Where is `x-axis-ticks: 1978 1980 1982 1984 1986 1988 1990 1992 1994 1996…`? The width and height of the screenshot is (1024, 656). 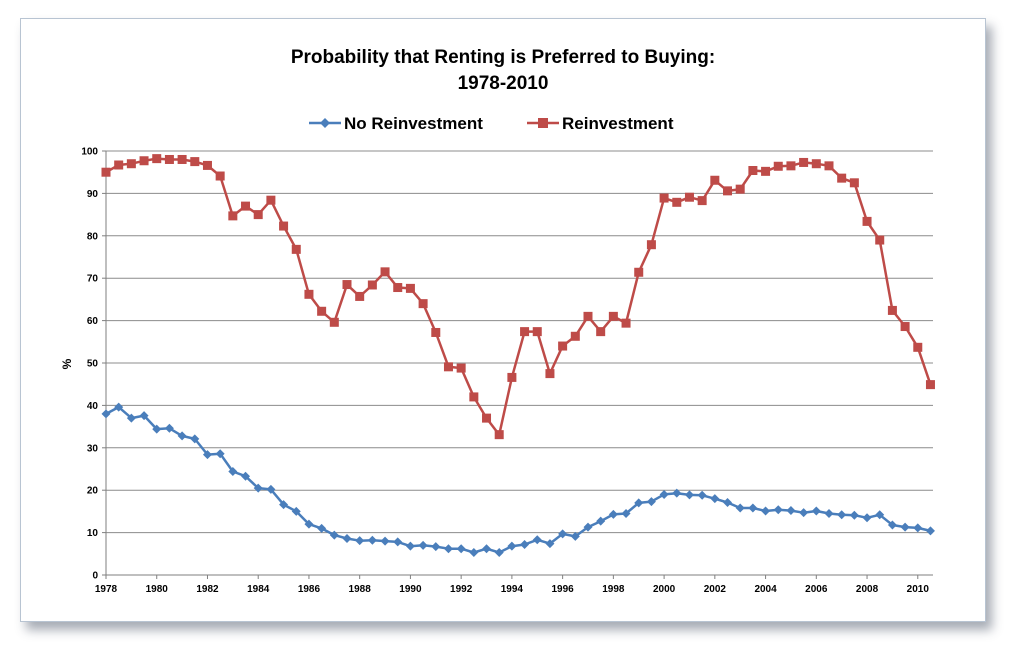
x-axis-ticks: 1978 1980 1982 1984 1986 1988 1990 1992 1994 1996… is located at coordinates (512, 585).